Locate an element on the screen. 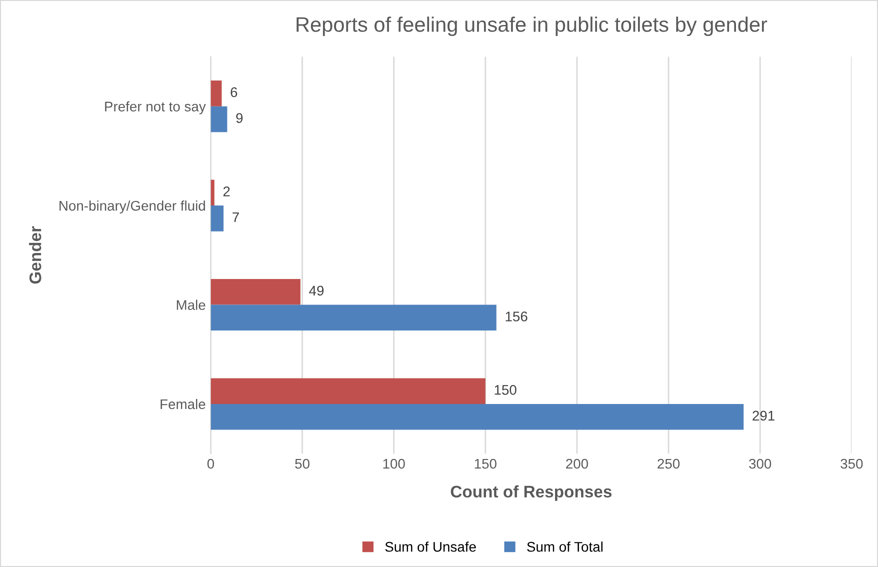 Image resolution: width=878 pixels, height=567 pixels. legend-label: Sum of Unsafe is located at coordinates (430, 547).